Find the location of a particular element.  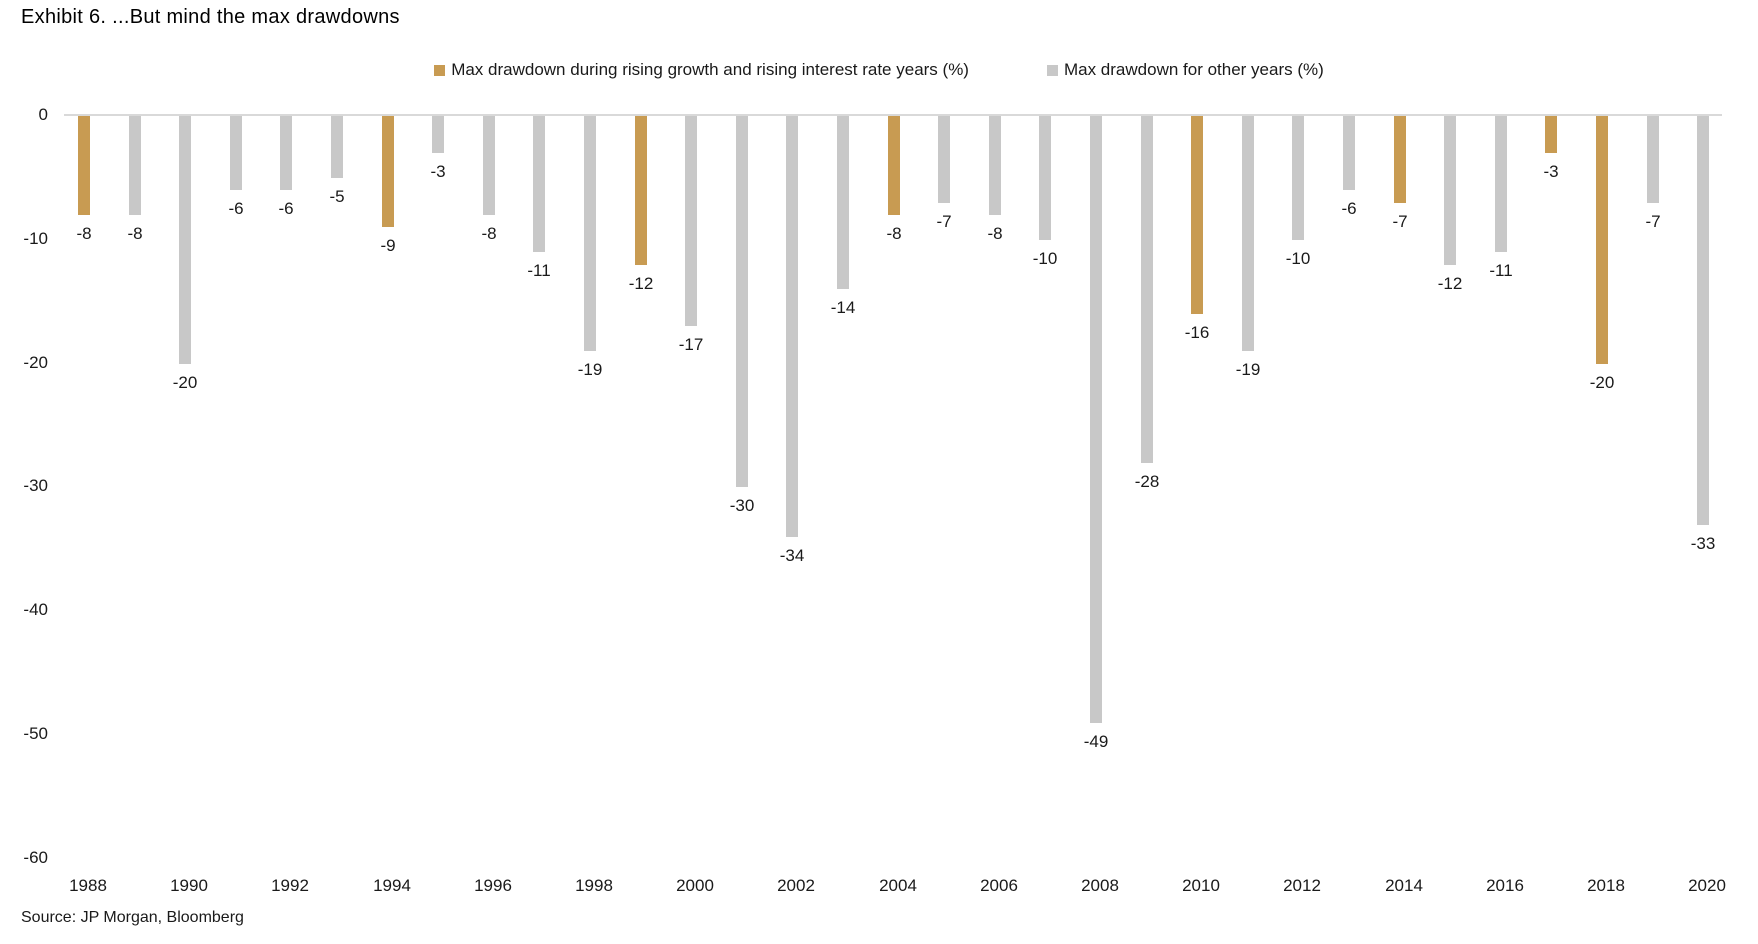

x-tick-2002: 2002 is located at coordinates (796, 885).